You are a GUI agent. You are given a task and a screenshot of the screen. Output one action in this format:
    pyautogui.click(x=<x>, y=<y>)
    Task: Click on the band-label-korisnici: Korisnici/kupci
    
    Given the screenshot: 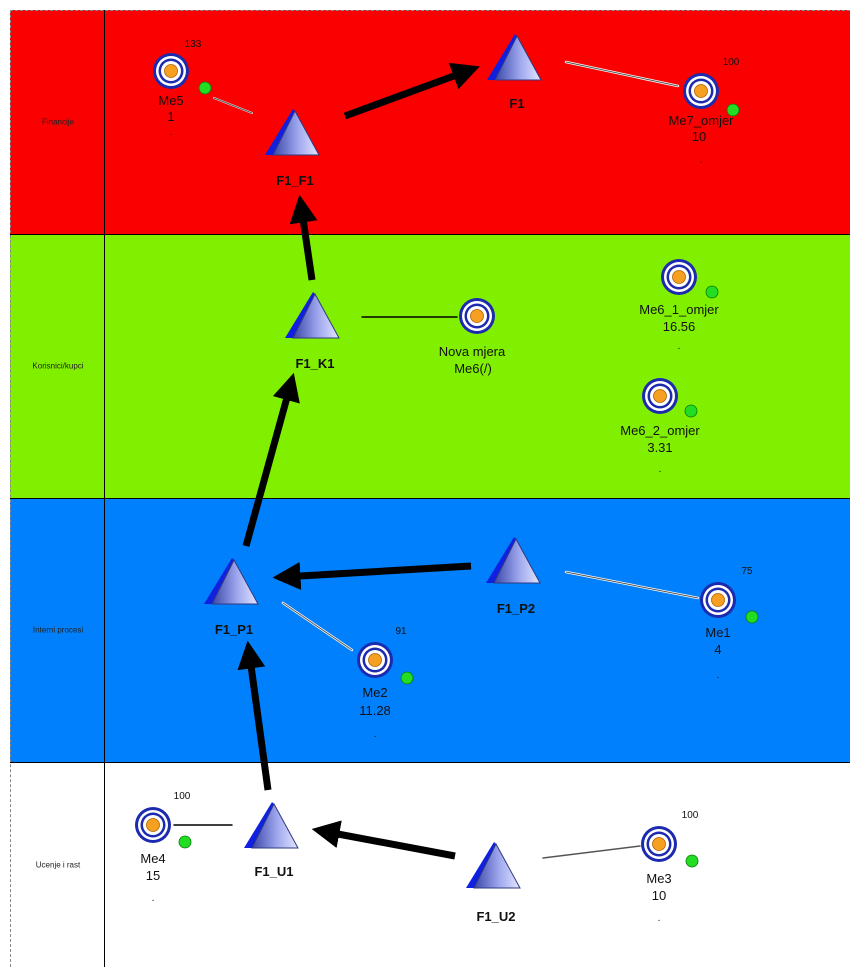 What is the action you would take?
    pyautogui.click(x=58, y=366)
    